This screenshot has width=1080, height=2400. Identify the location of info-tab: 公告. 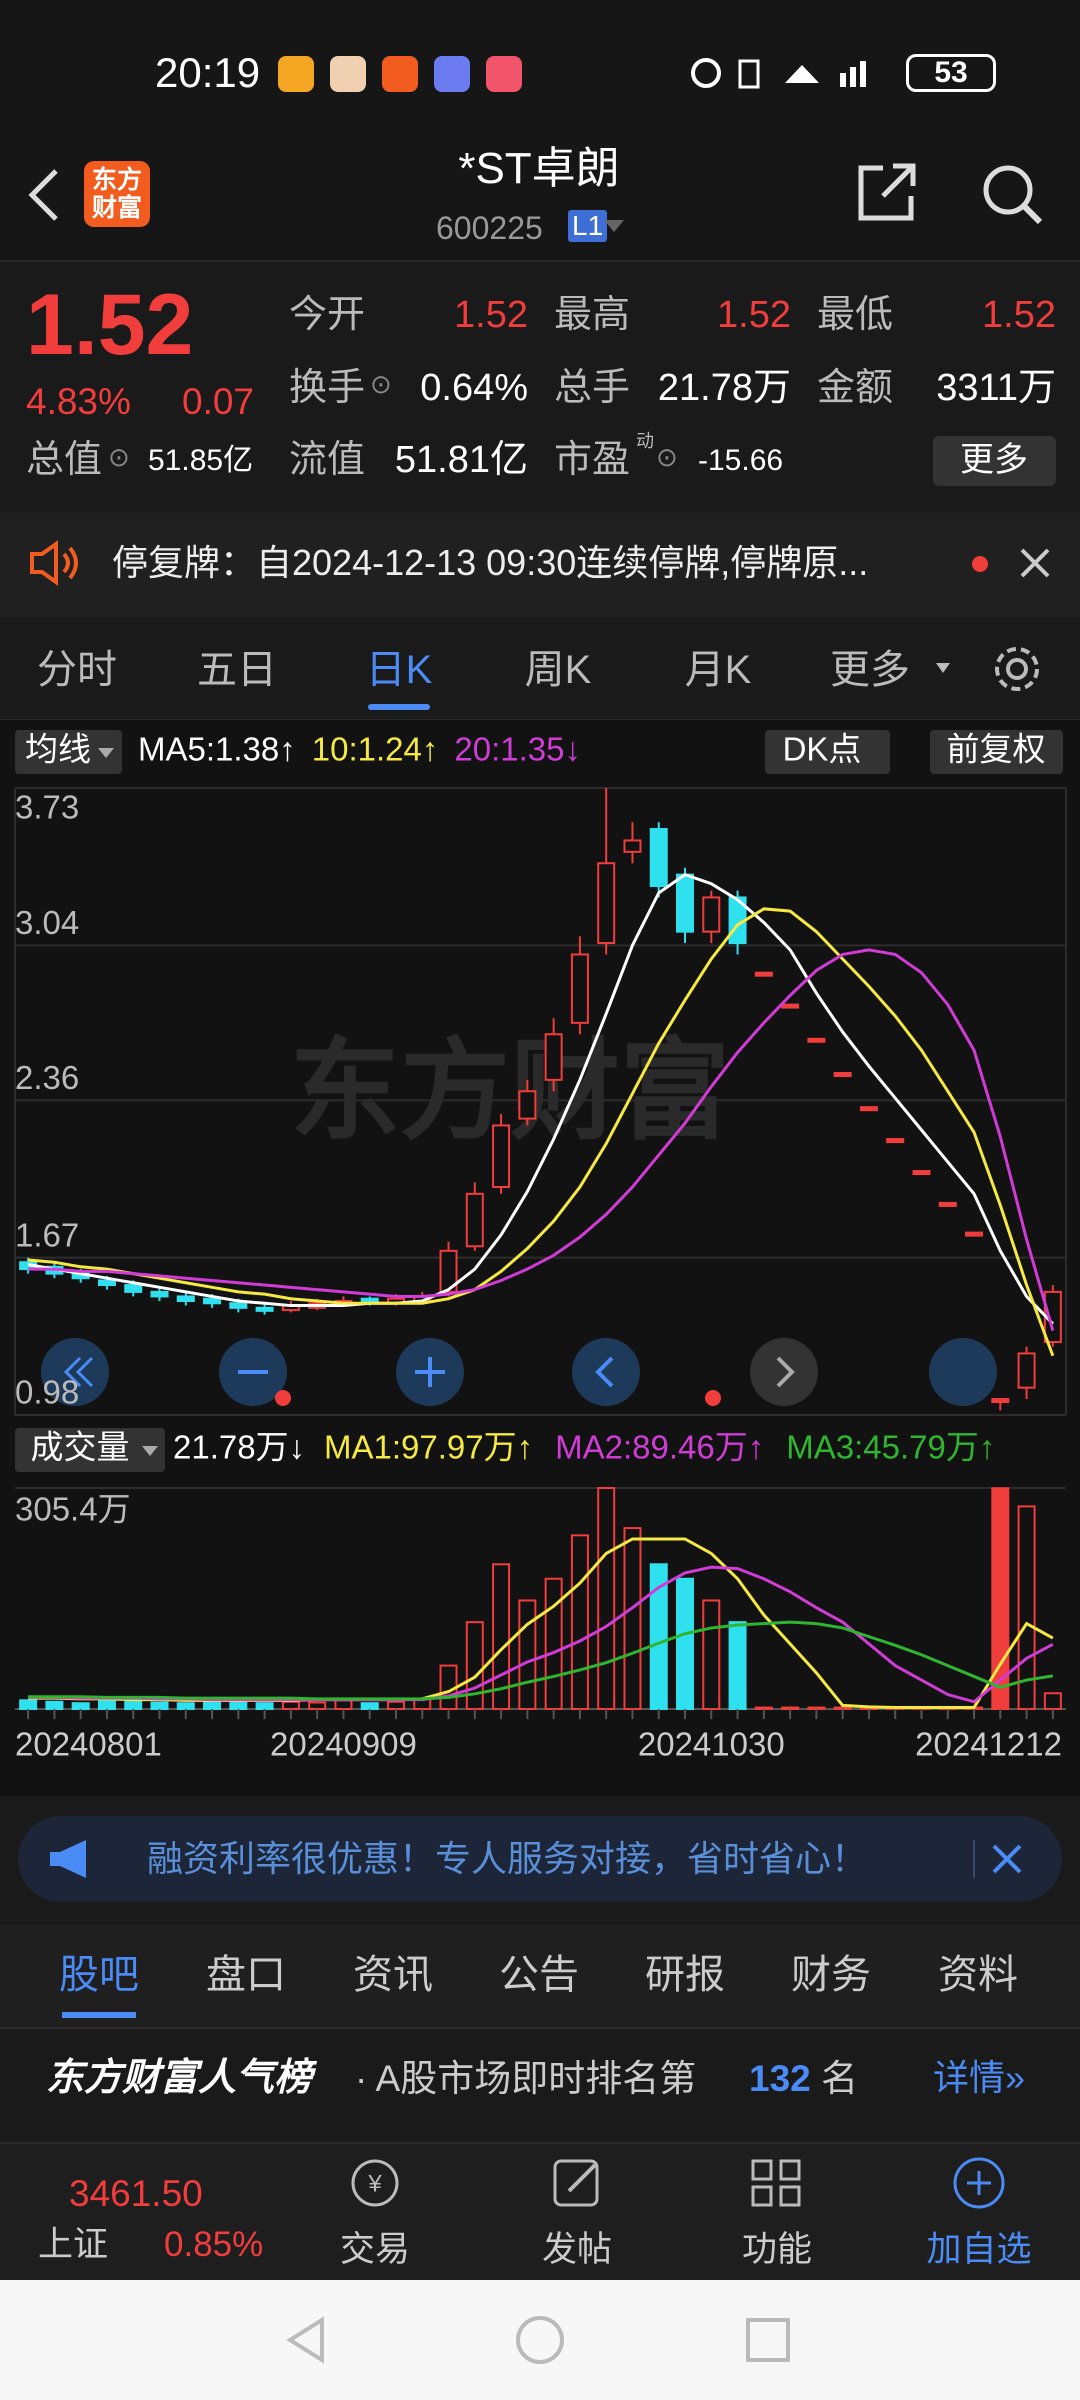
(539, 1975).